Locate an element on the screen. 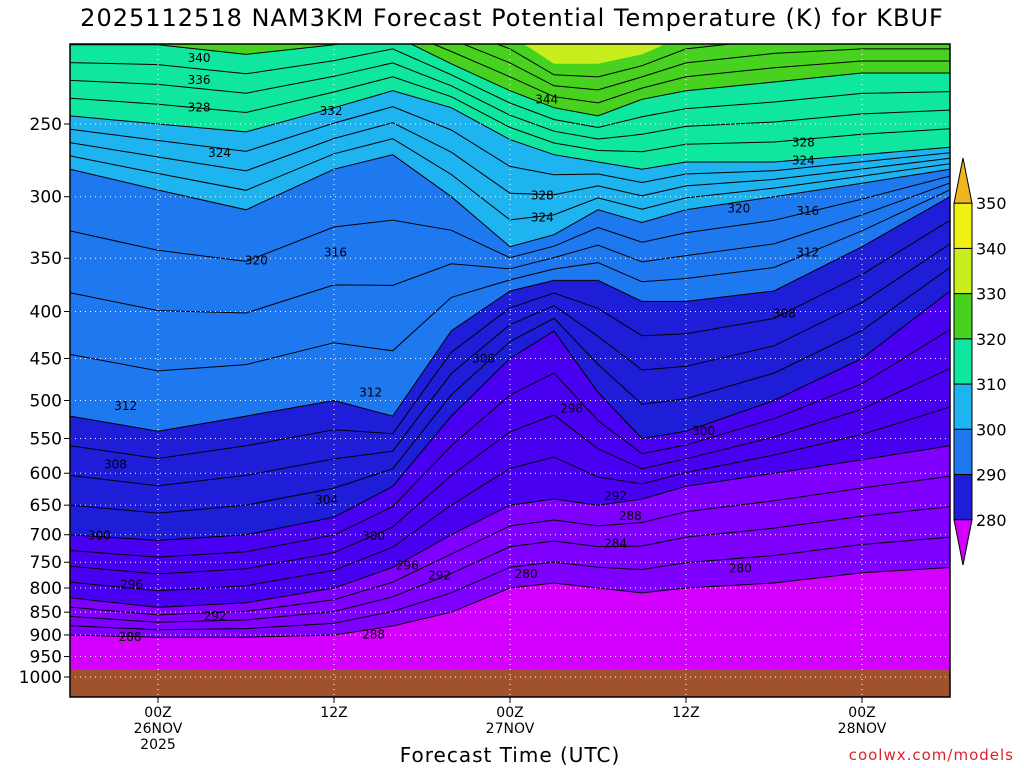 Image resolution: width=1024 pixels, height=768 pixels. y-tick-label: 550 is located at coordinates (46, 440).